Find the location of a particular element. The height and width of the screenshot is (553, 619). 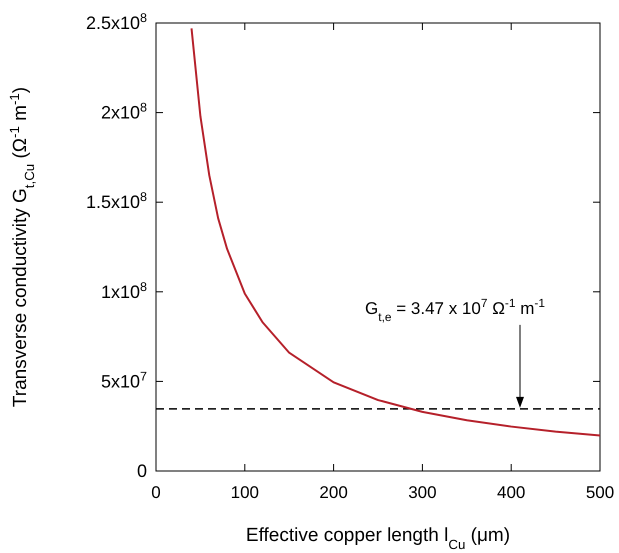

x-tick-label: 200 is located at coordinates (333, 492).